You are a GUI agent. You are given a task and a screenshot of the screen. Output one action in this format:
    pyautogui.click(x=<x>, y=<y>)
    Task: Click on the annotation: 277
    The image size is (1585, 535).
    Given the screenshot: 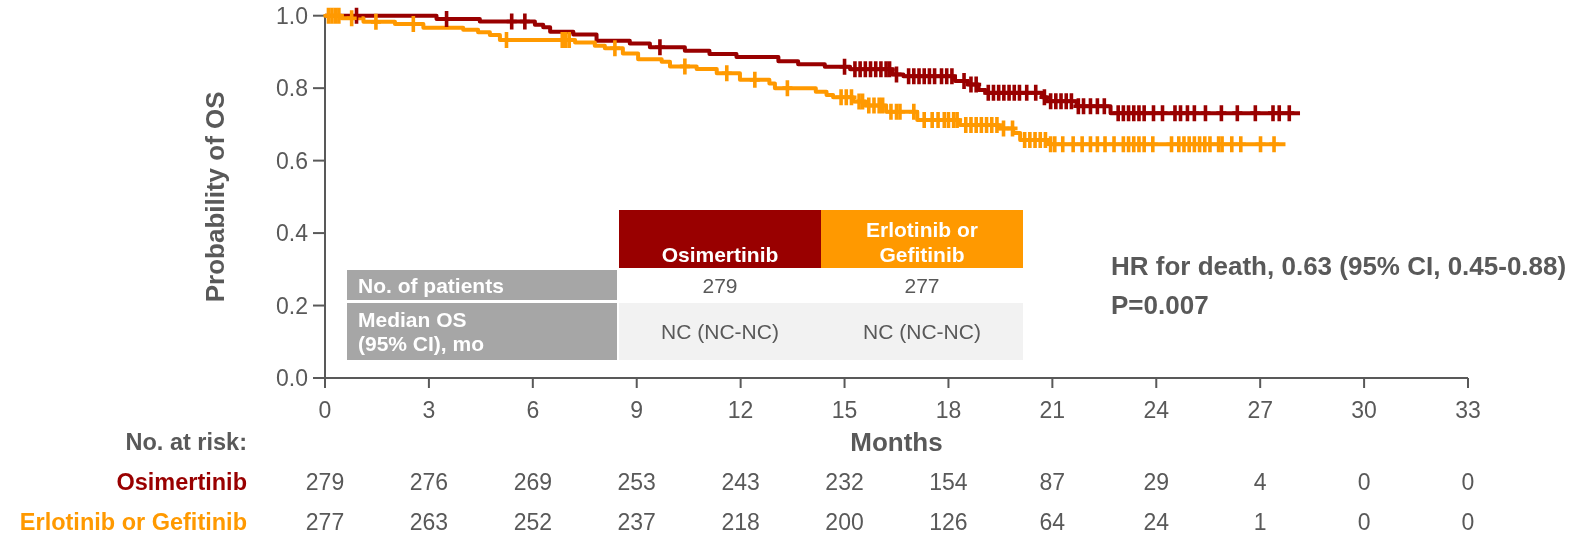 What is the action you would take?
    pyautogui.click(x=922, y=285)
    